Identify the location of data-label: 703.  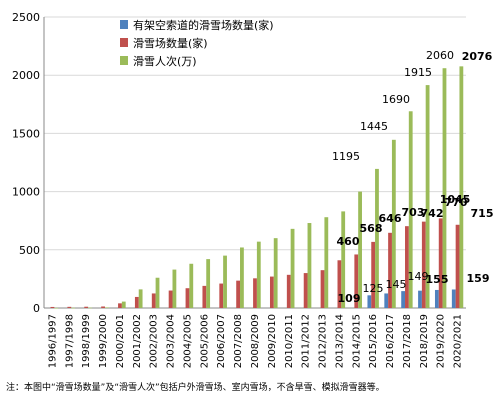
(413, 212).